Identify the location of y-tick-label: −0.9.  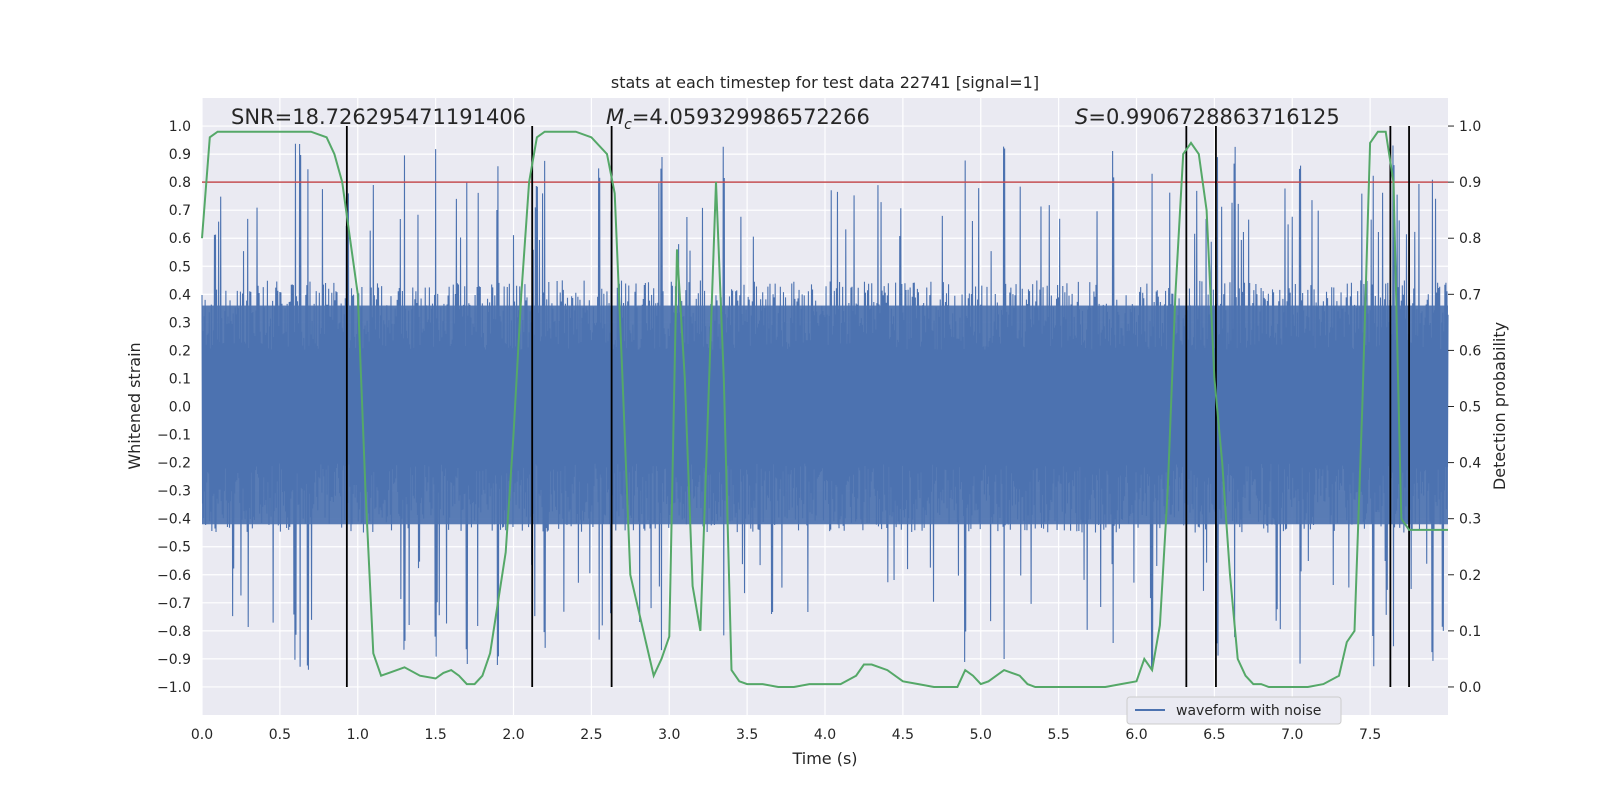
(174, 660).